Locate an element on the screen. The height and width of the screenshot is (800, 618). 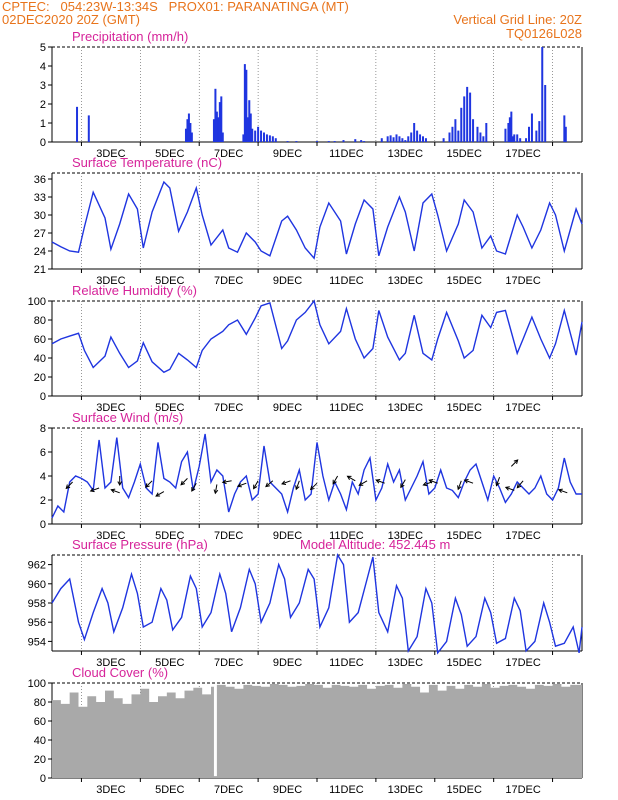
y-tick-label: 8 is located at coordinates (43, 429).